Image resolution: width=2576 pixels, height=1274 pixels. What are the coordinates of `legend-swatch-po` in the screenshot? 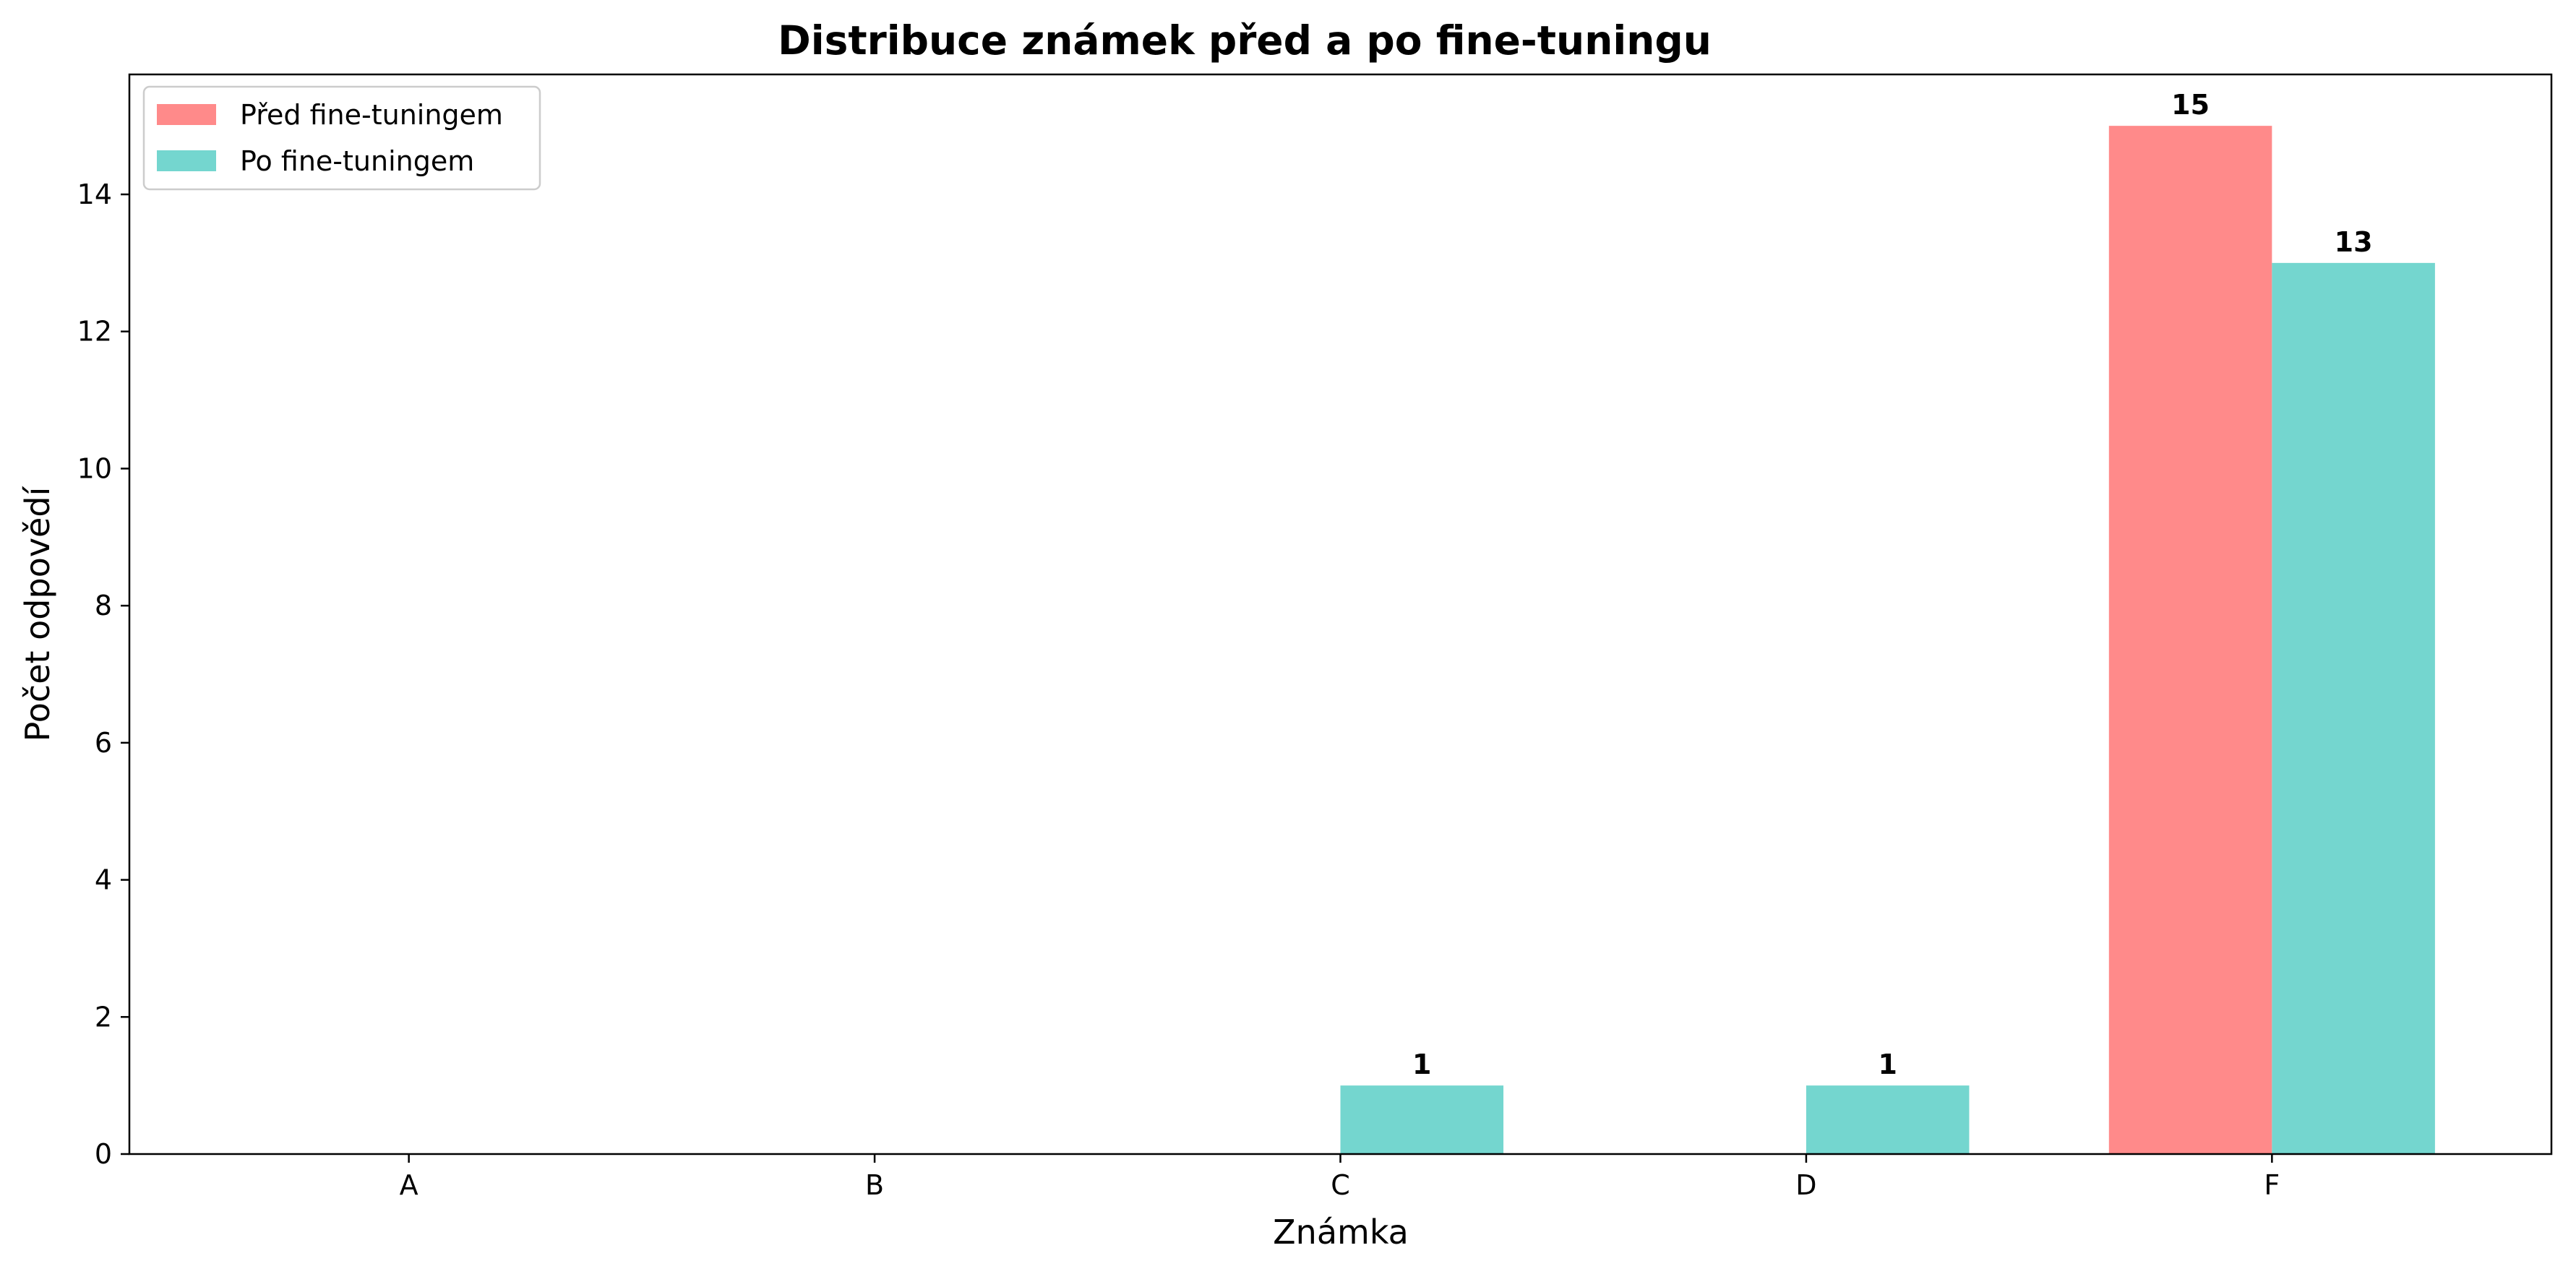 It's located at (186, 160).